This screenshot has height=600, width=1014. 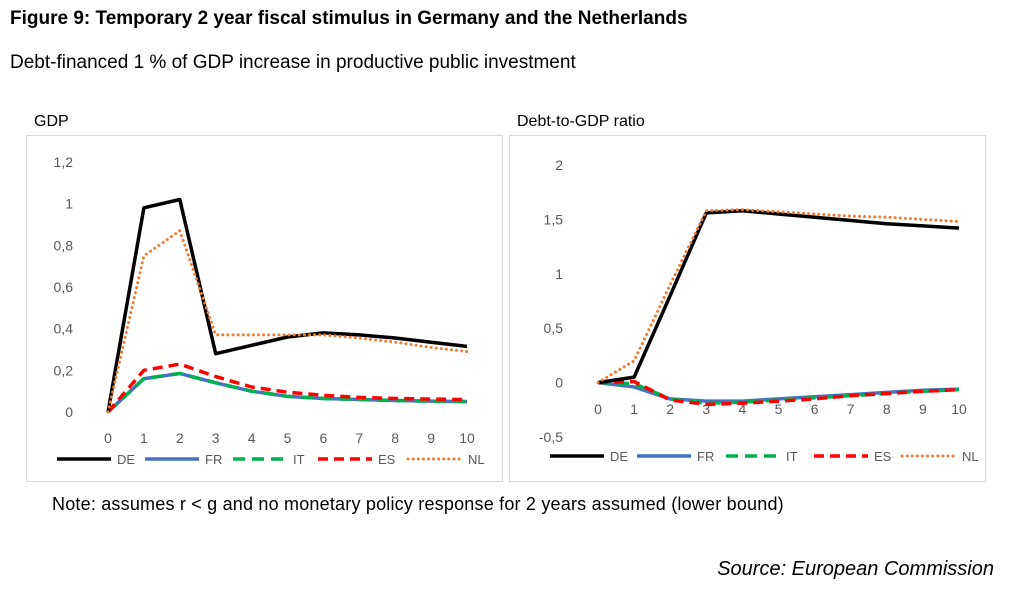 I want to click on chart-0-xtick-label: 8, so click(x=395, y=438).